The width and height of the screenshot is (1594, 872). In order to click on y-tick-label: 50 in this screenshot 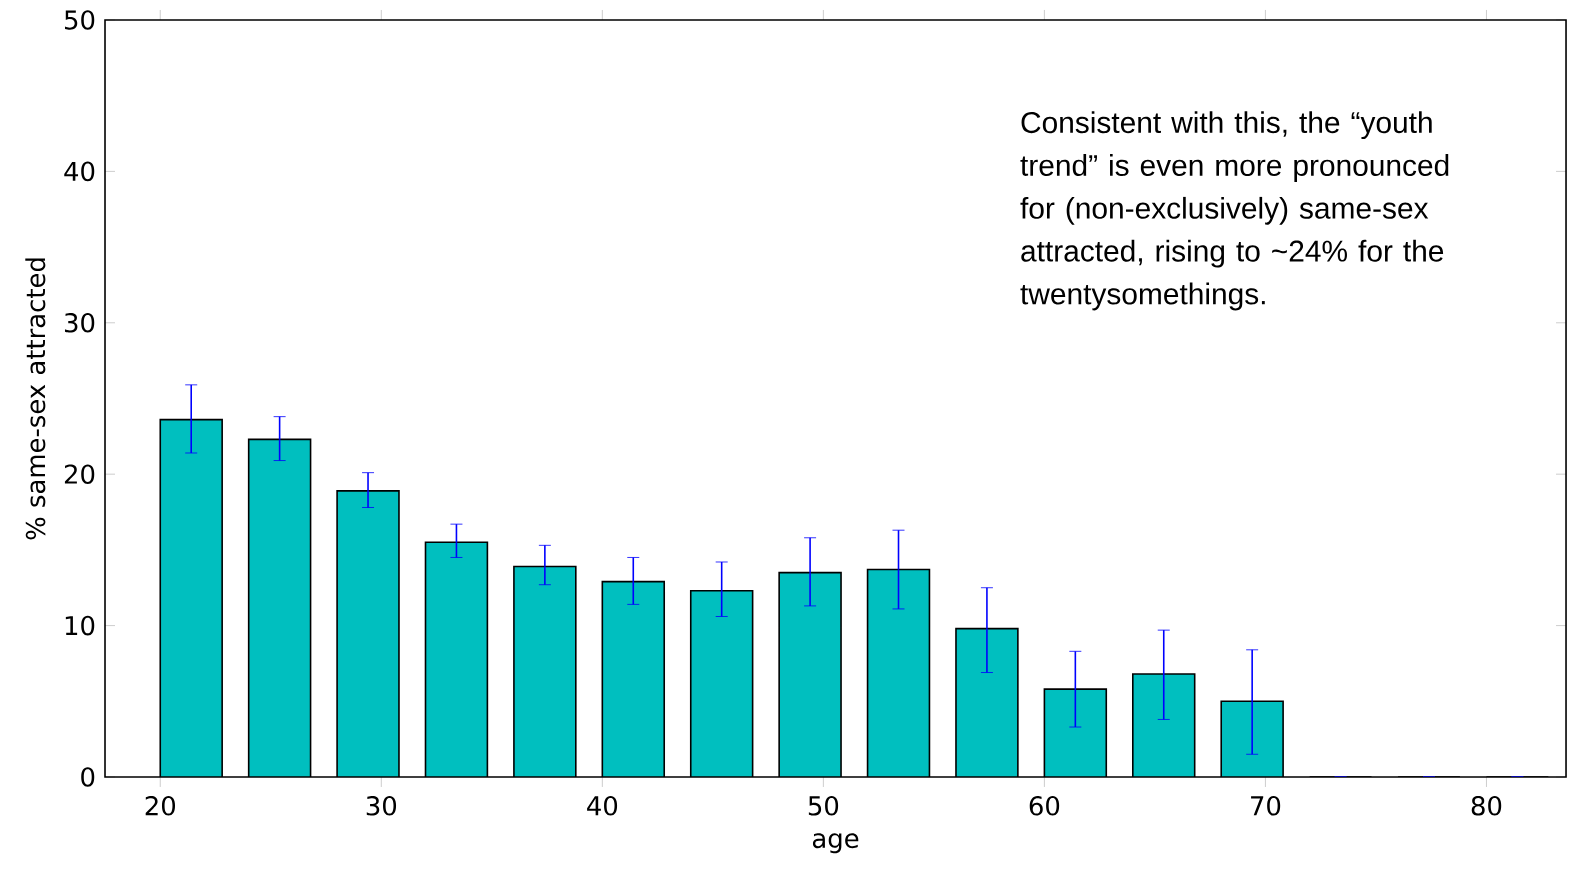, I will do `click(80, 20)`.